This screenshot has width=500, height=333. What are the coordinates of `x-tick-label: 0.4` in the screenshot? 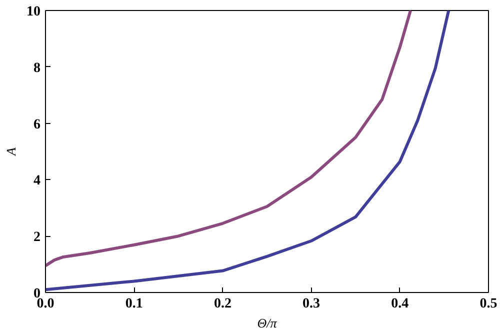 It's located at (400, 304).